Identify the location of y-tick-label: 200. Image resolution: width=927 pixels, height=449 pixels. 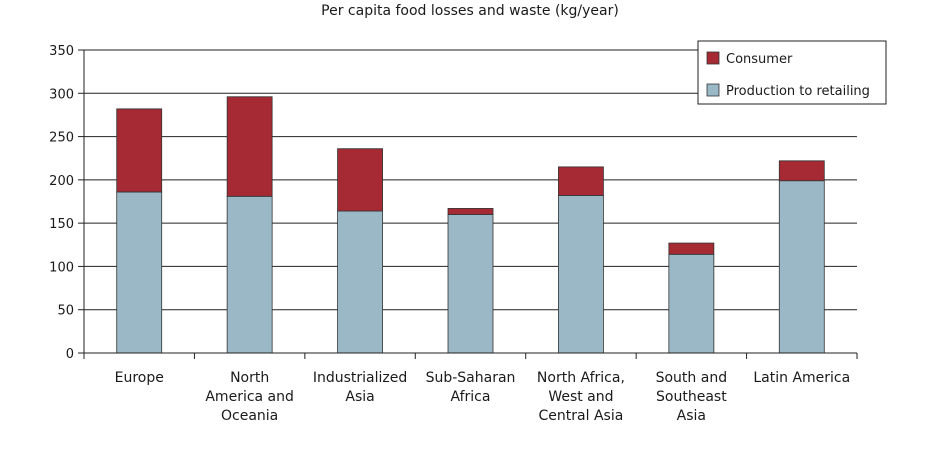
(61, 181).